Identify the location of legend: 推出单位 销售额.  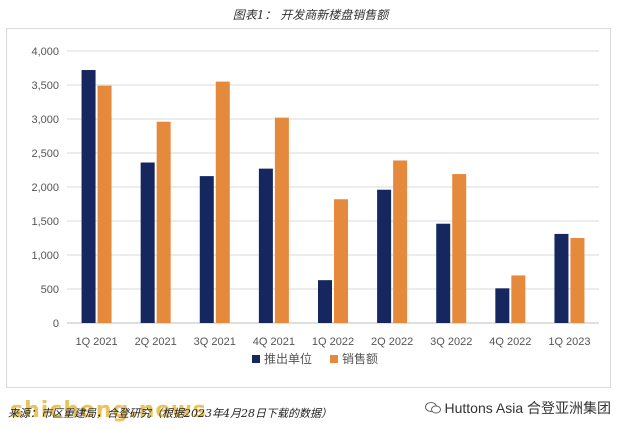
(315, 358).